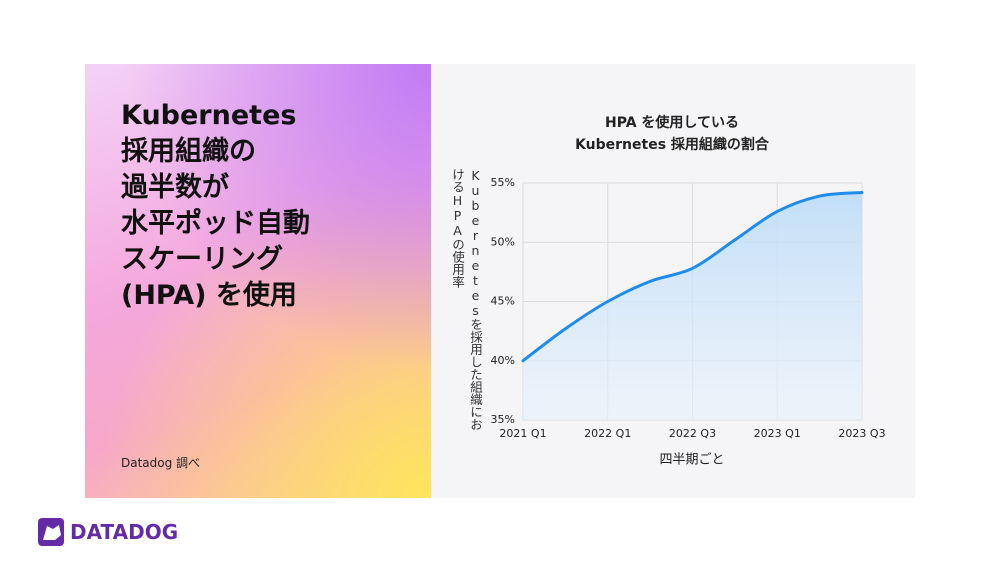 The image size is (1000, 563). I want to click on y-tick-label: 40%, so click(503, 360).